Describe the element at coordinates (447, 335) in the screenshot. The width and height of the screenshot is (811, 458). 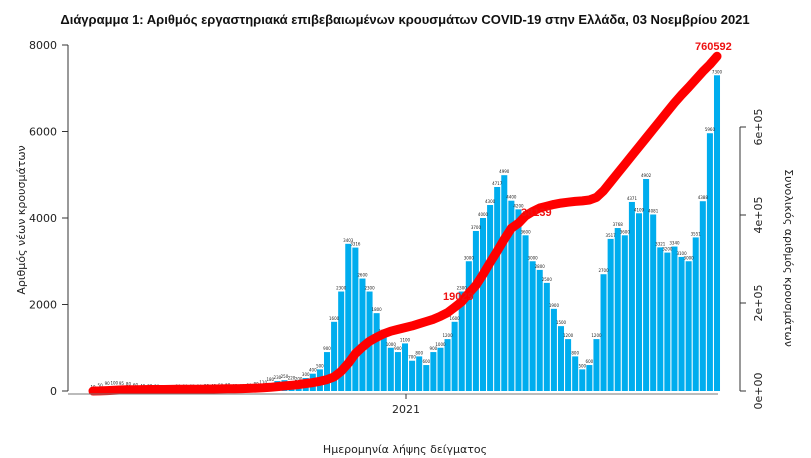
I see `bar-value-label: 1200` at that location.